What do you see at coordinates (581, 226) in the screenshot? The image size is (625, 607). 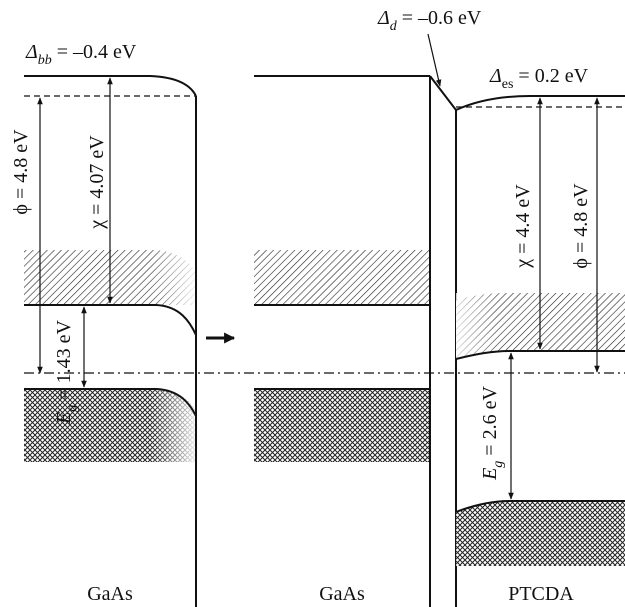 I see `ptcda-phi-label: ϕ = 4.8 eV` at bounding box center [581, 226].